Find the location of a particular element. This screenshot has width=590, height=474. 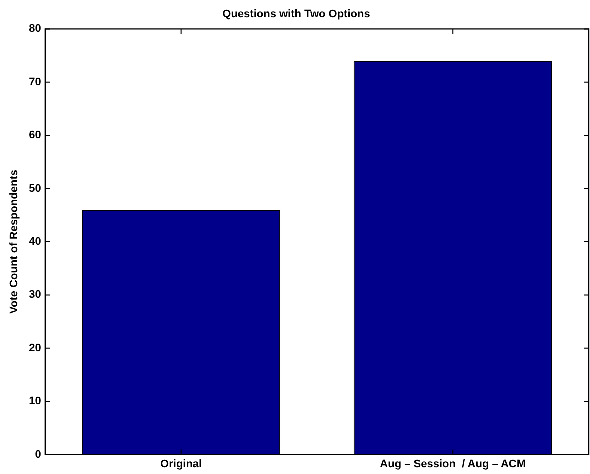

y-tick-label: 40 is located at coordinates (35, 242).